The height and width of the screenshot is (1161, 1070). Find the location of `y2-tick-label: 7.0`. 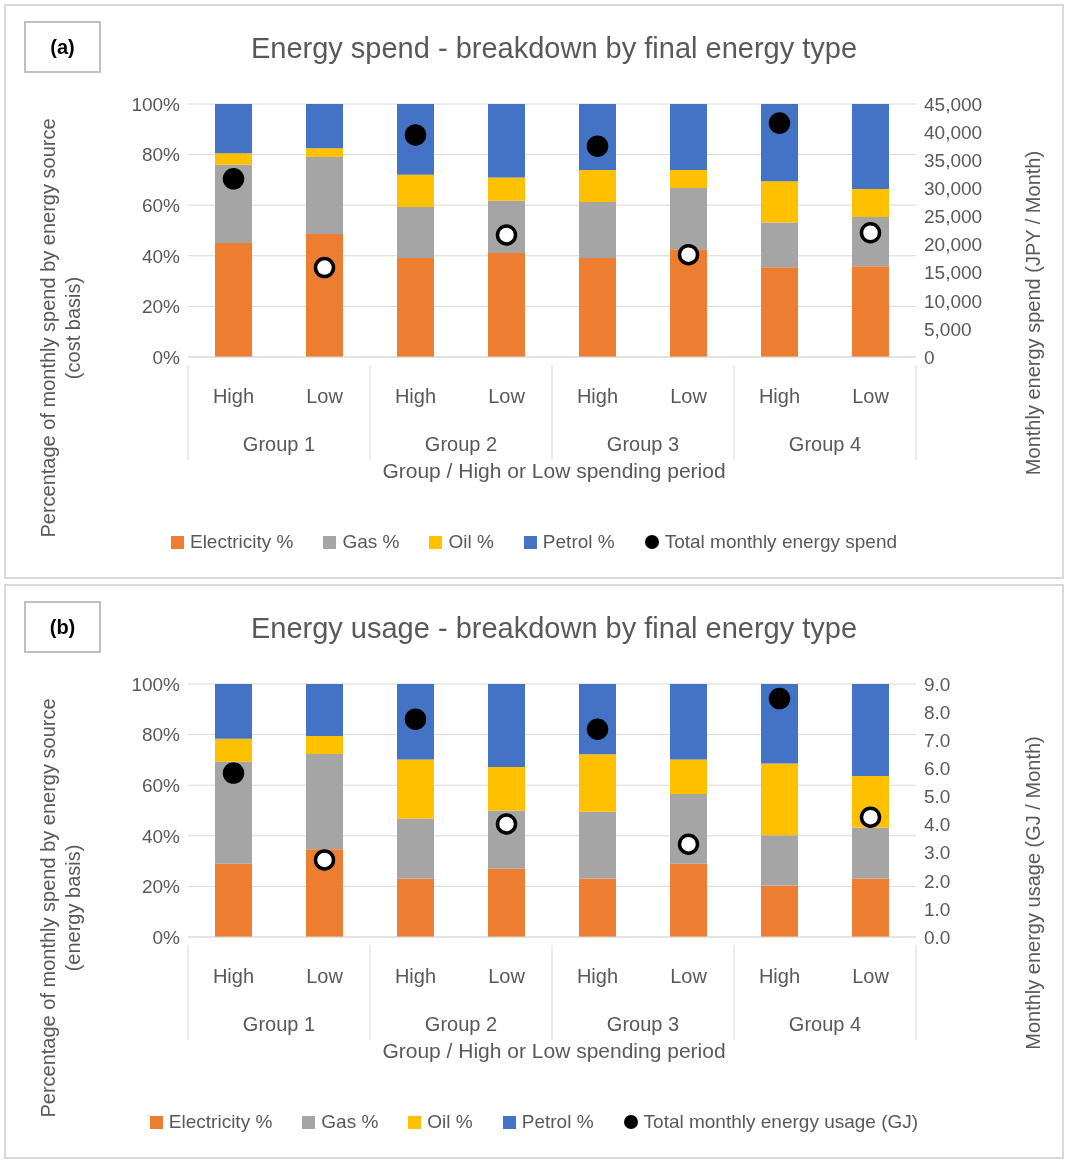

y2-tick-label: 7.0 is located at coordinates (937, 740).